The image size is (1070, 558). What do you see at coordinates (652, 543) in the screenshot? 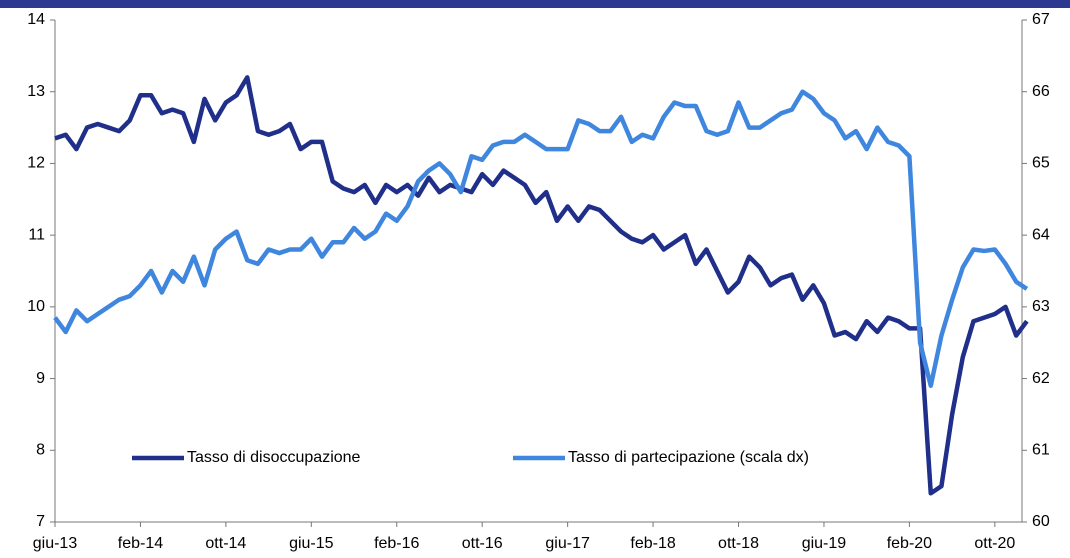
I see `x-tick-label: feb-18` at bounding box center [652, 543].